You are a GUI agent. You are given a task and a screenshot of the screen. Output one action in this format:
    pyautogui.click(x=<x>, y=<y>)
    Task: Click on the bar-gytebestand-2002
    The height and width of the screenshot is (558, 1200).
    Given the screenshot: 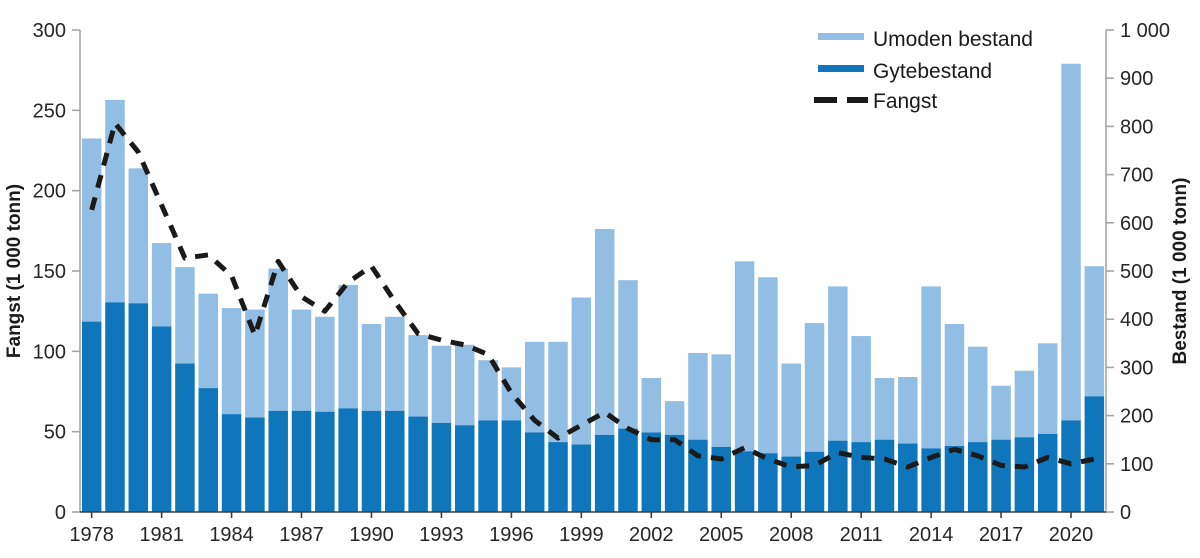 What is the action you would take?
    pyautogui.click(x=651, y=472)
    